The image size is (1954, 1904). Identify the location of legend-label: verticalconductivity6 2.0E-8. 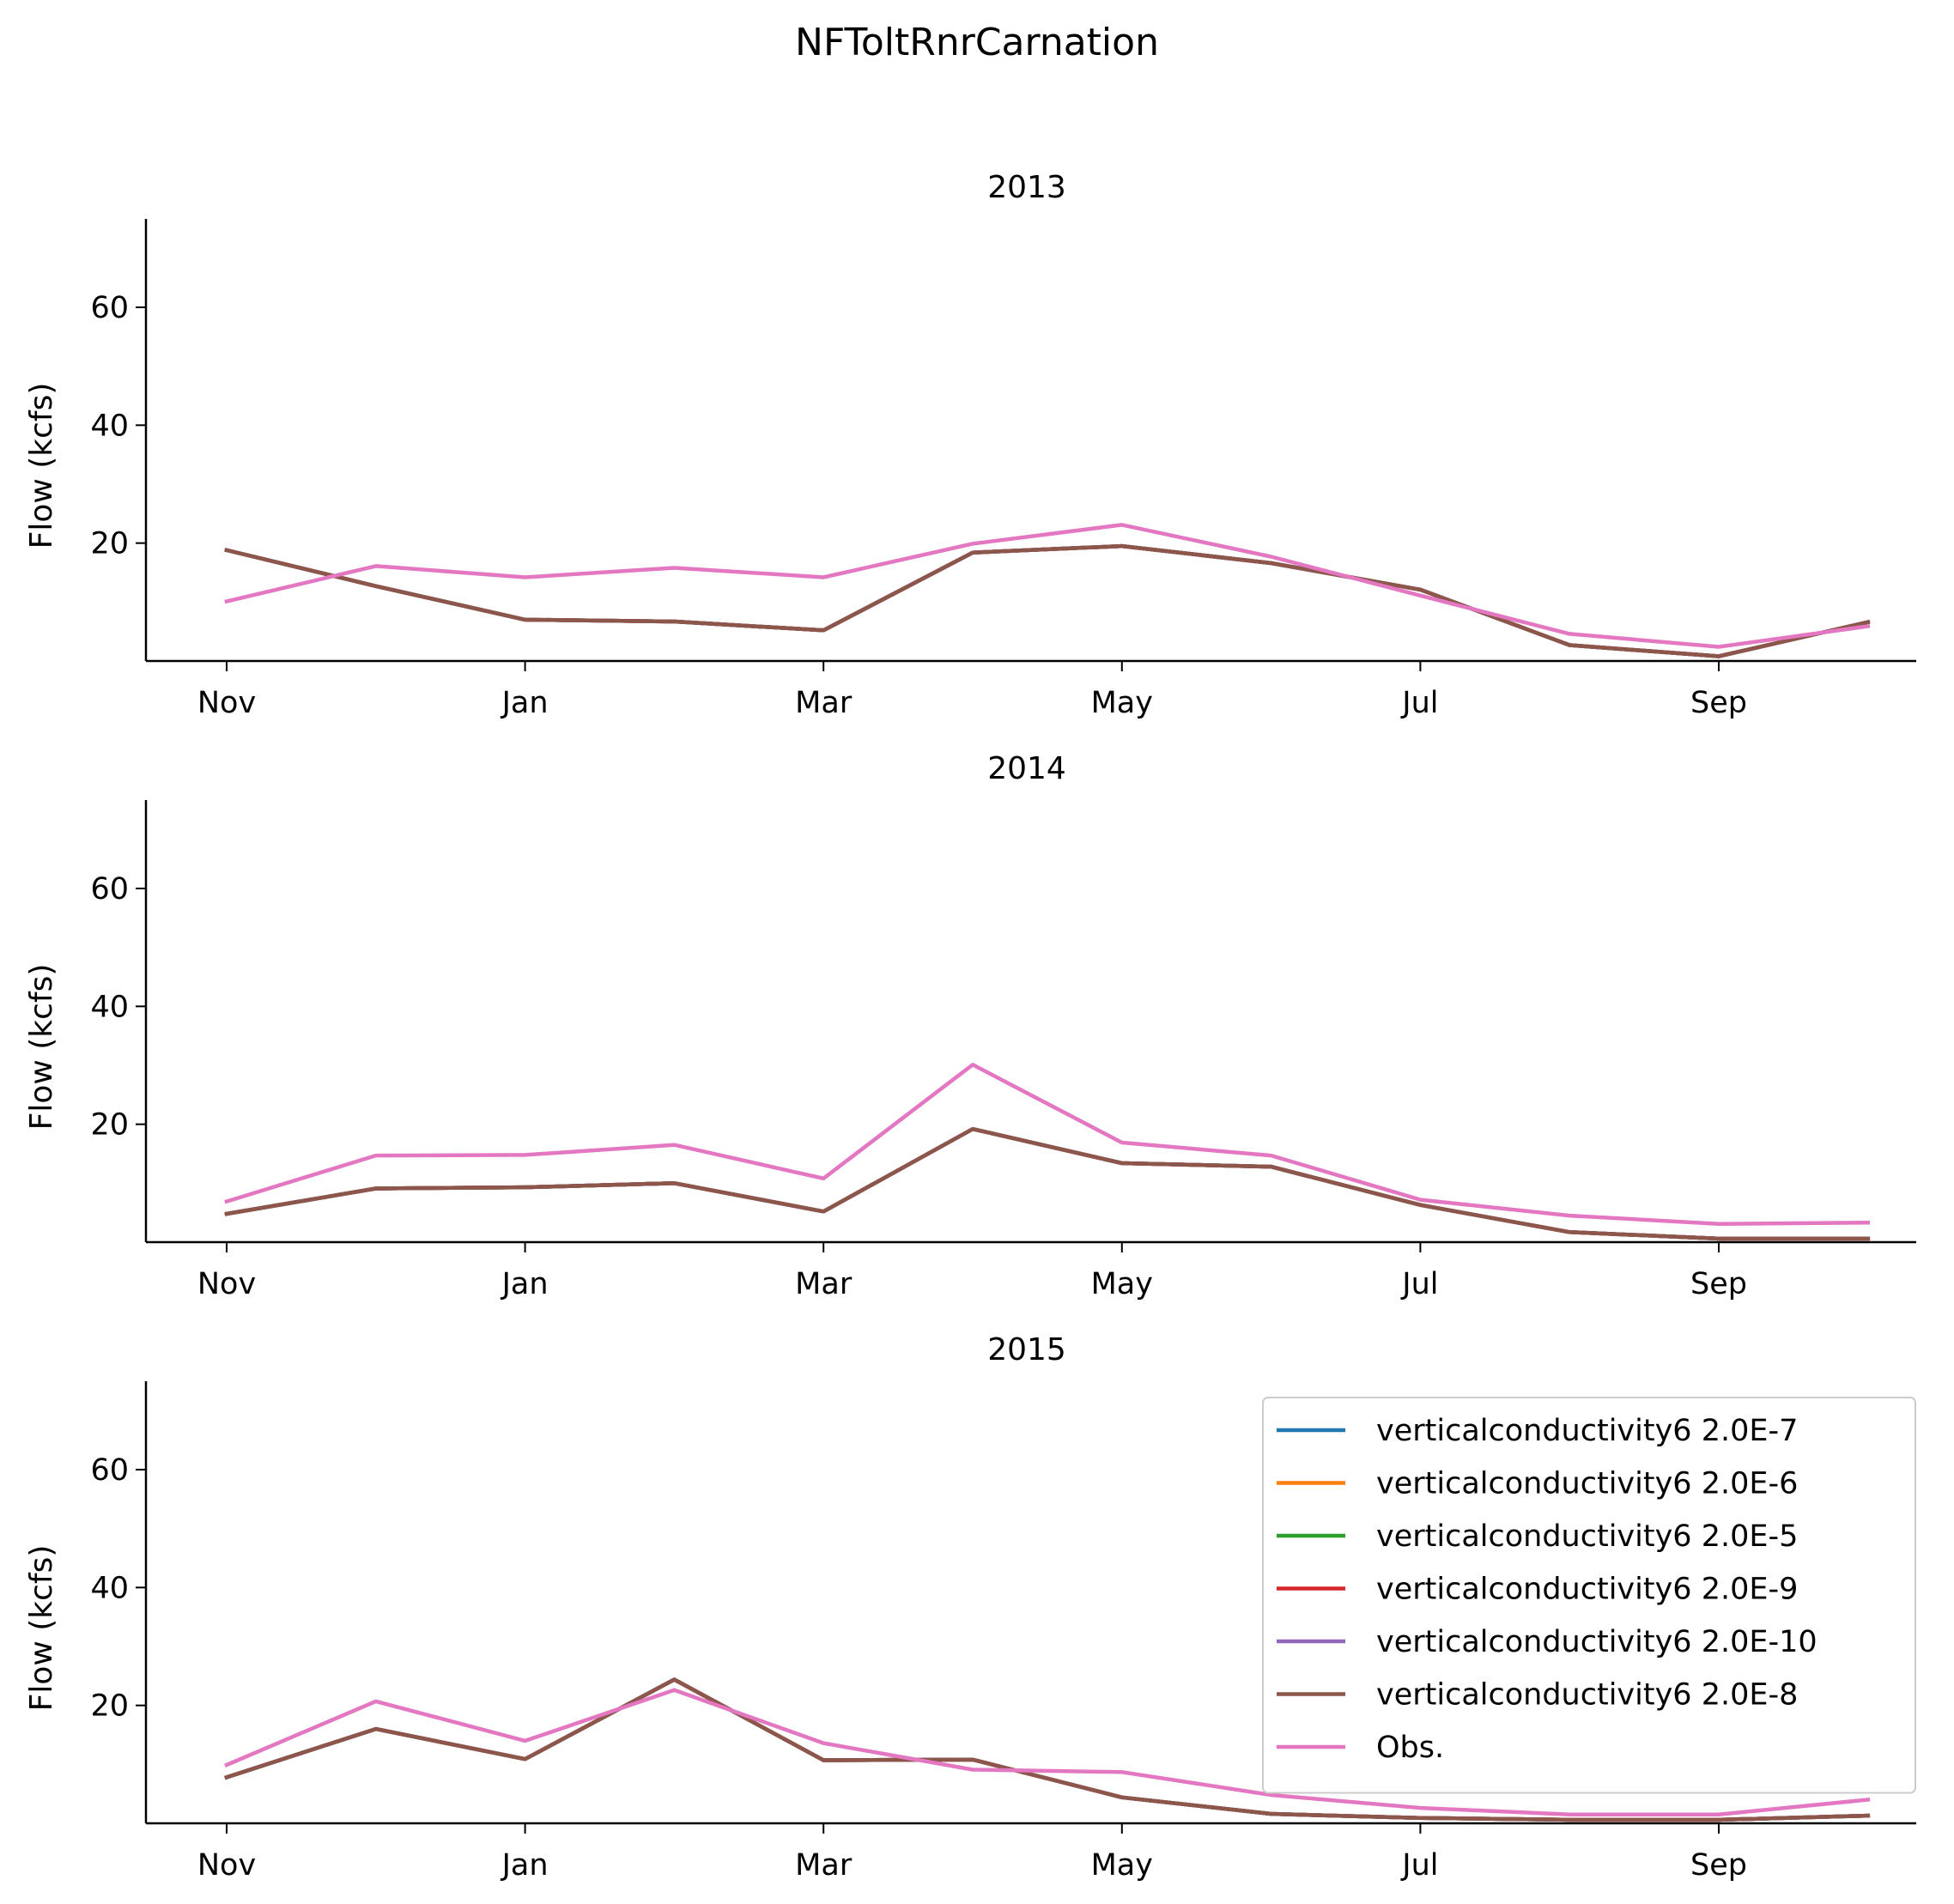
(1587, 1696).